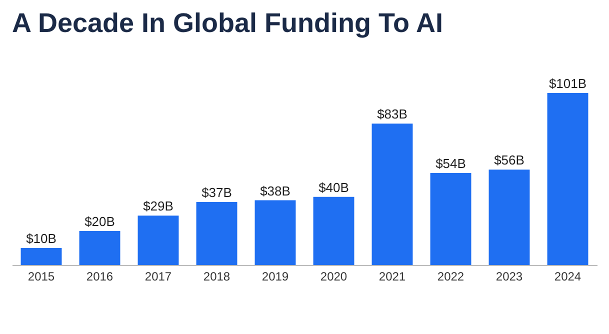  I want to click on data-label: $38B, so click(275, 190).